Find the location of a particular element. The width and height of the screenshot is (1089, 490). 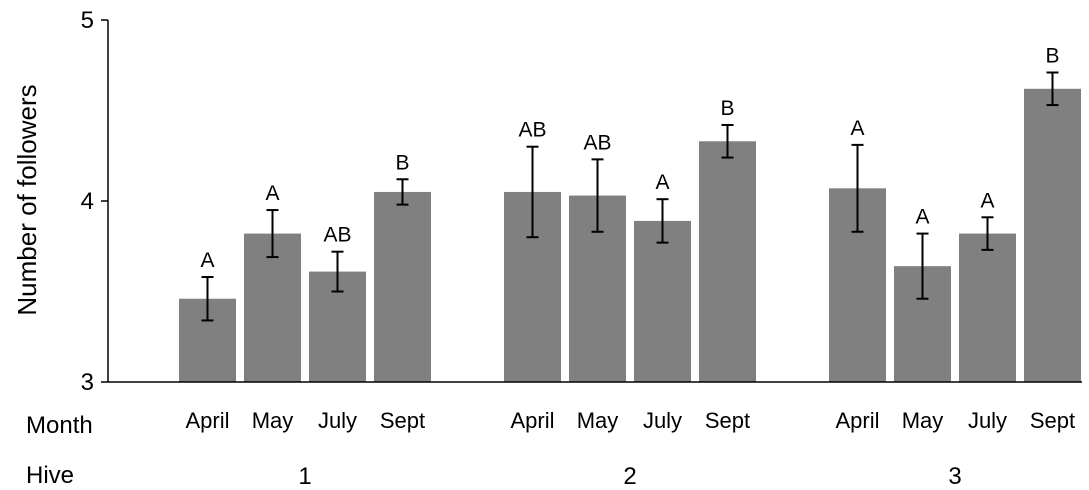

y-tick-label: 3 is located at coordinates (87, 382).